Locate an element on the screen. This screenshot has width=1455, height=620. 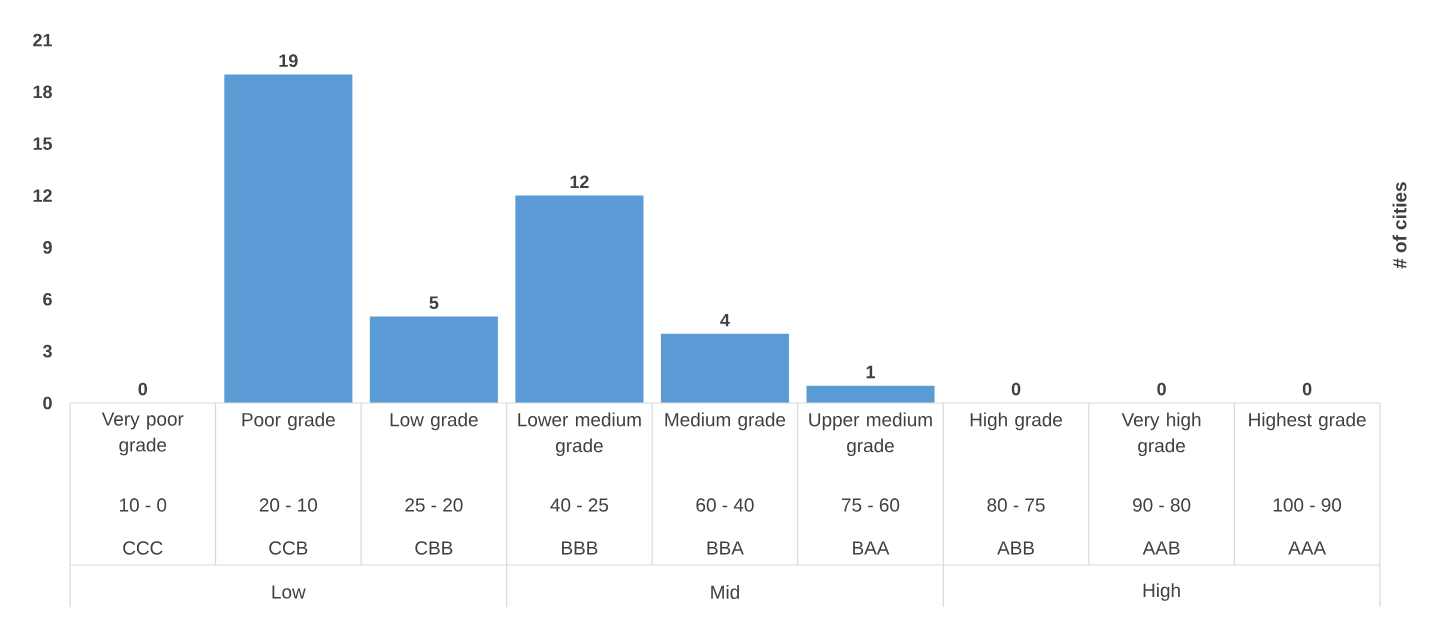
text: CCB is located at coordinates (288, 548).